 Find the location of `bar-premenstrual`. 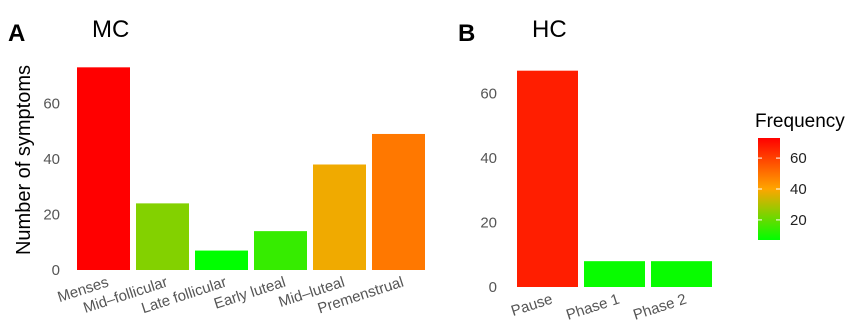

bar-premenstrual is located at coordinates (398, 201).